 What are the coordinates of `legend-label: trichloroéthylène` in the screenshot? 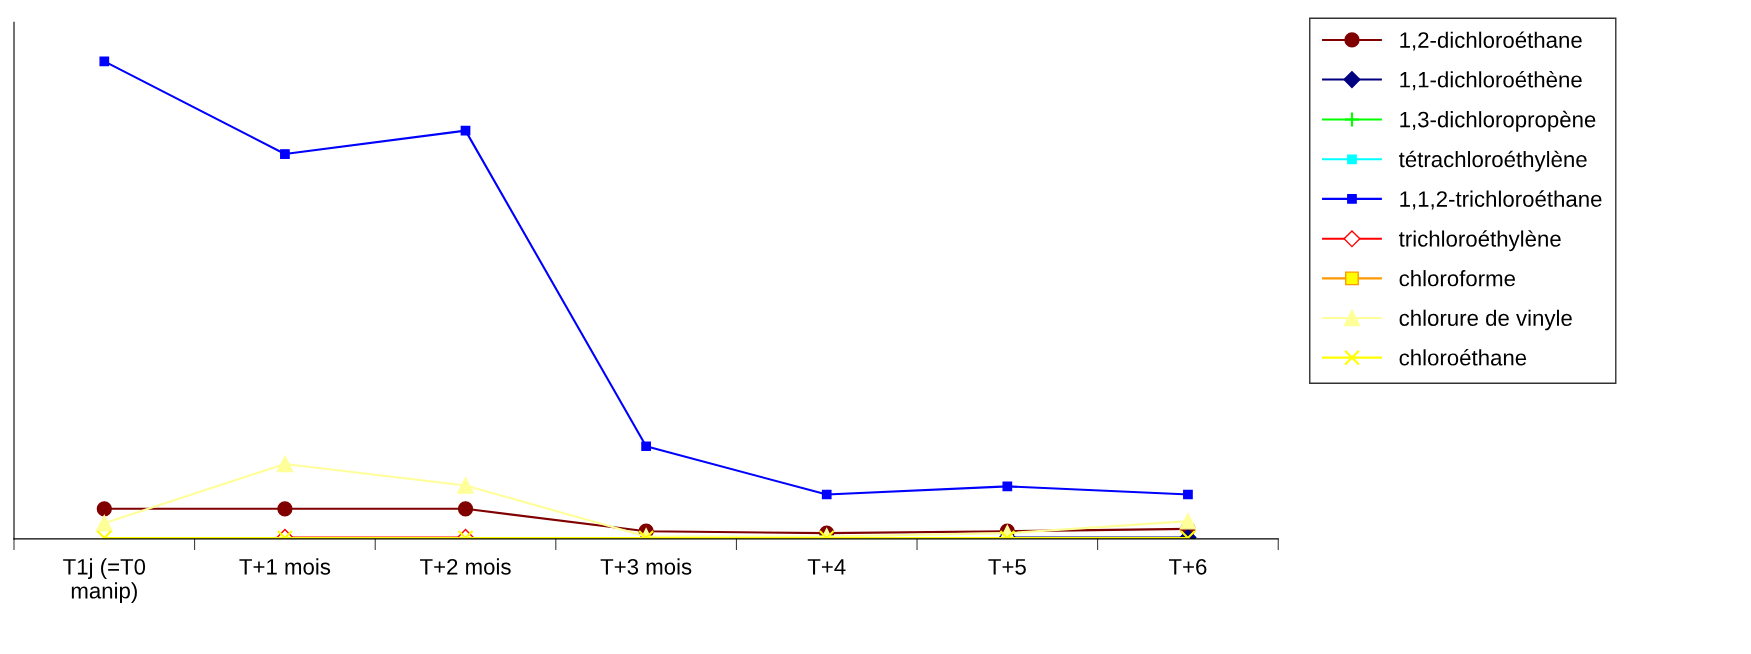 It's located at (1479, 241).